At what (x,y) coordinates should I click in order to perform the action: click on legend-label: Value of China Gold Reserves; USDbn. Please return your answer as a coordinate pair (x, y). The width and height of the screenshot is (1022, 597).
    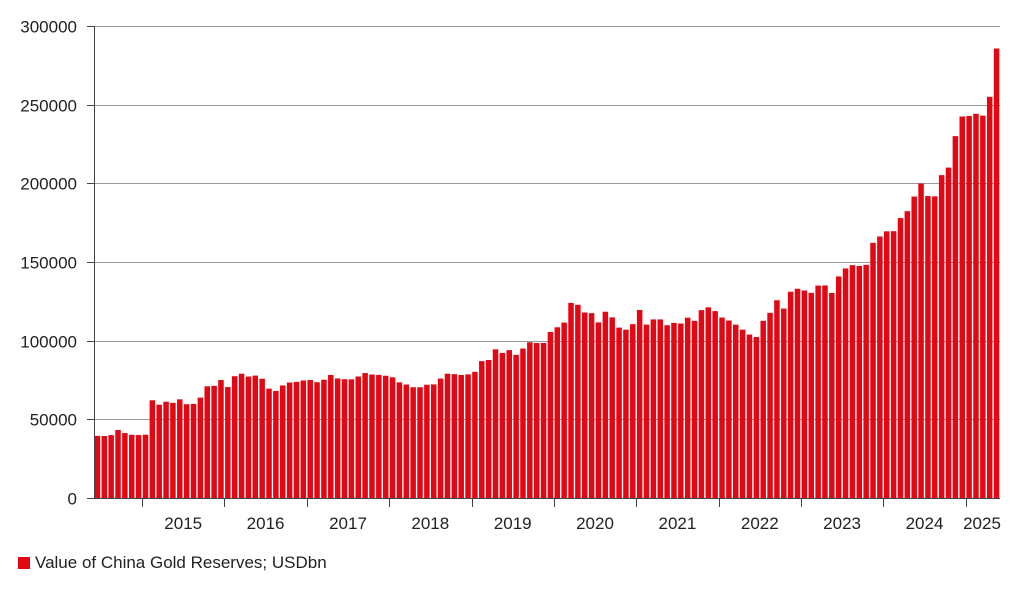
    Looking at the image, I should click on (181, 562).